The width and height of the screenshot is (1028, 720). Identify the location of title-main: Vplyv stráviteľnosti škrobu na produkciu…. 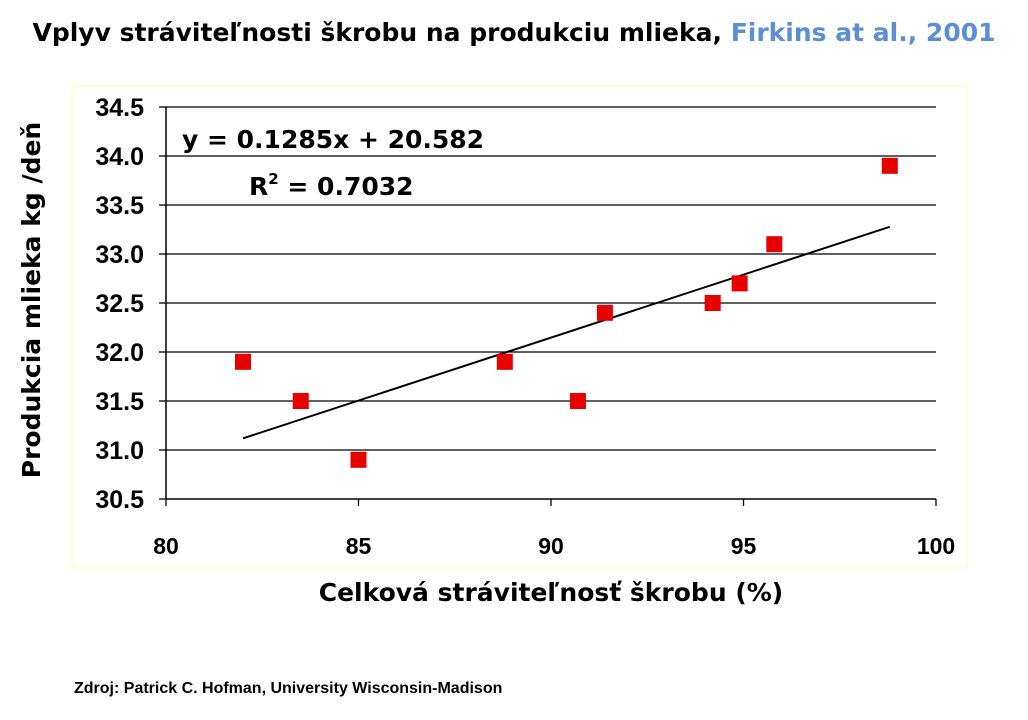
(381, 32).